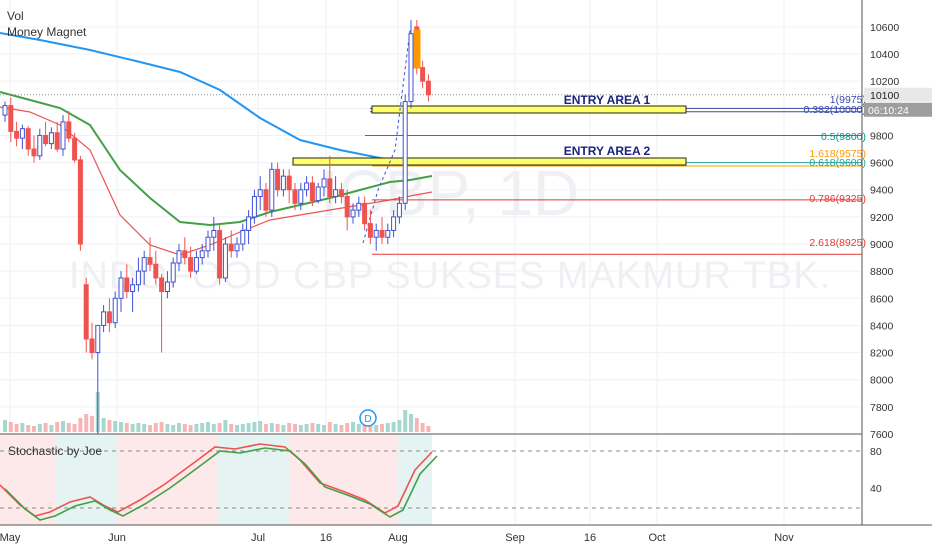 This screenshot has height=550, width=932. What do you see at coordinates (607, 100) in the screenshot?
I see `entry-area-1-label: ENTRY AREA 1` at bounding box center [607, 100].